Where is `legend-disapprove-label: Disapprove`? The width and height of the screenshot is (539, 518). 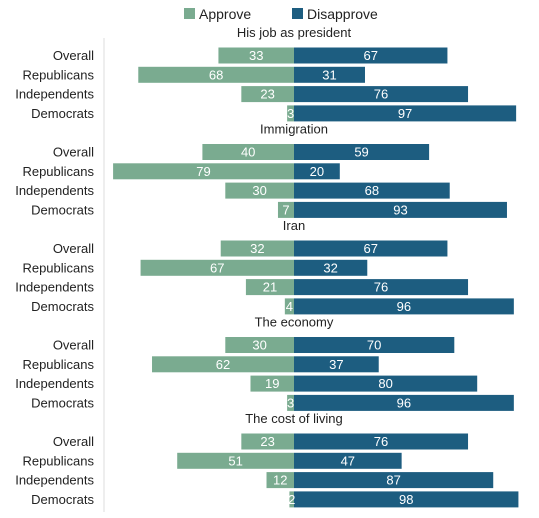
legend-disapprove-label: Disapprove is located at coordinates (342, 14).